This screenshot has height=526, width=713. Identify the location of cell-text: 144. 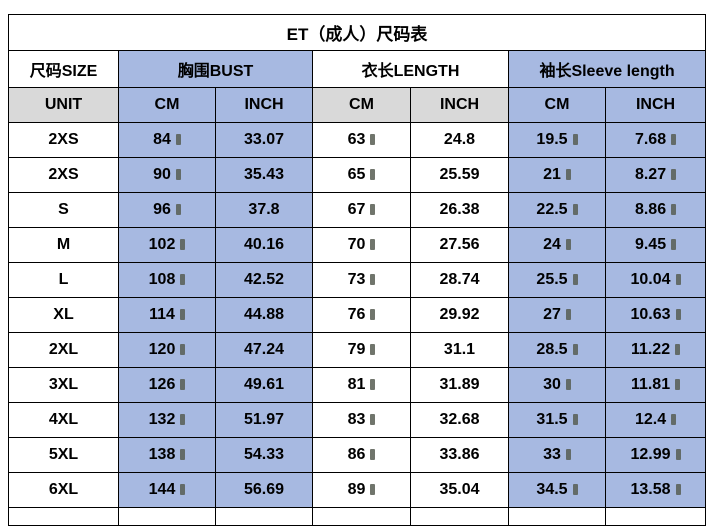
(162, 489).